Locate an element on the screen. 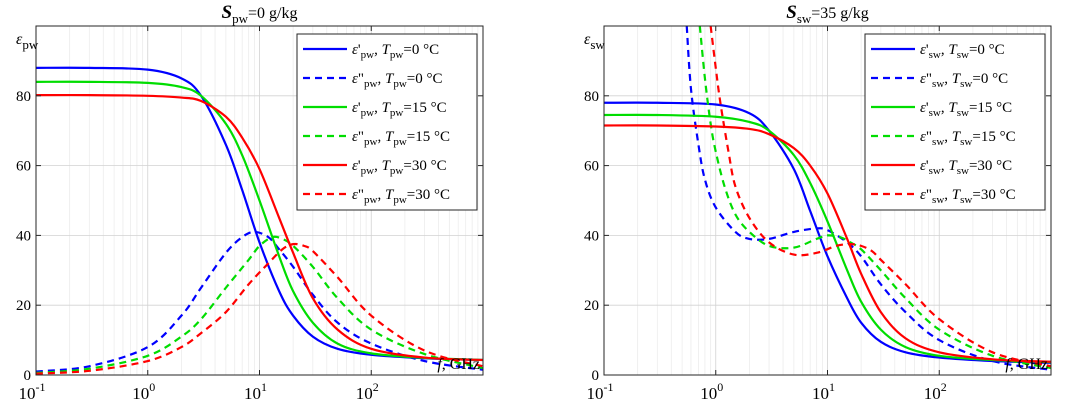 This screenshot has width=1081, height=409. y-axis-label: εpw is located at coordinates (27, 41).